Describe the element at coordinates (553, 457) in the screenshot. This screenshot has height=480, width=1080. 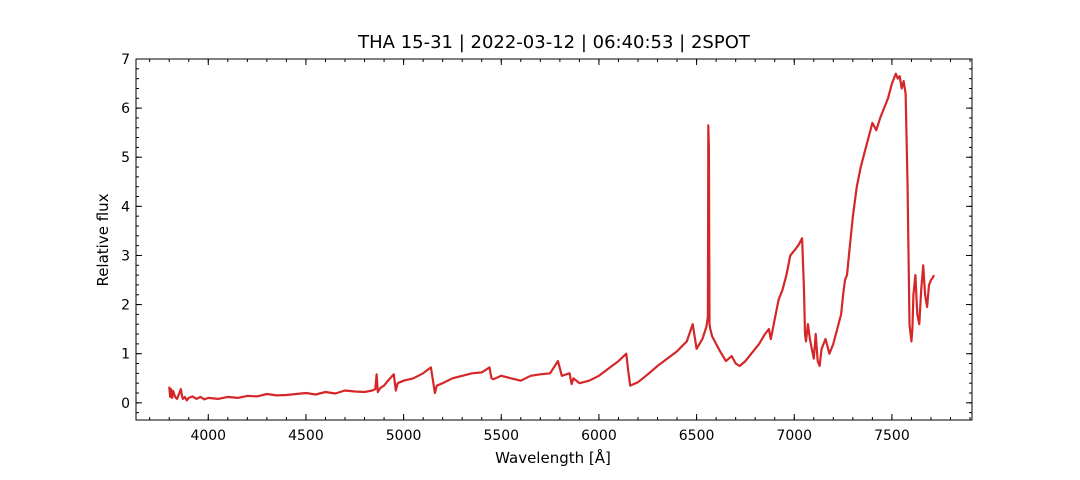
I see `x-axis-label: Wavelength [Å]` at that location.